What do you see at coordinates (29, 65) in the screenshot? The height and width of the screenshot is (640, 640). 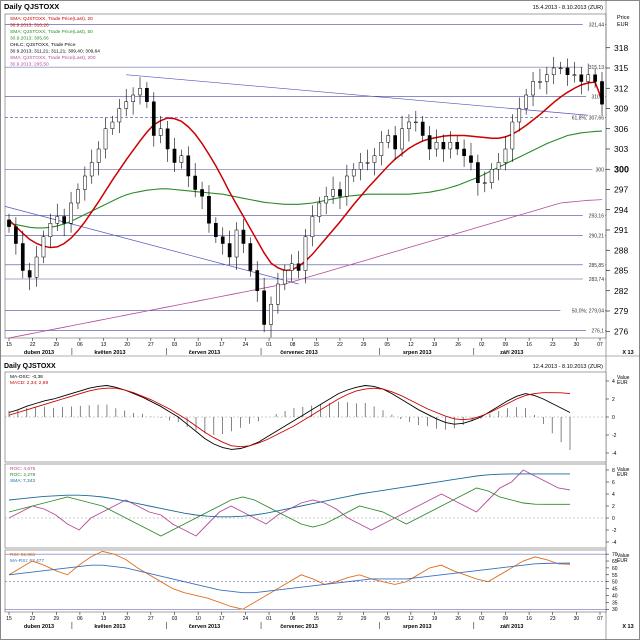 I see `main-legend-entry: 30.9.2013; 295,50` at bounding box center [29, 65].